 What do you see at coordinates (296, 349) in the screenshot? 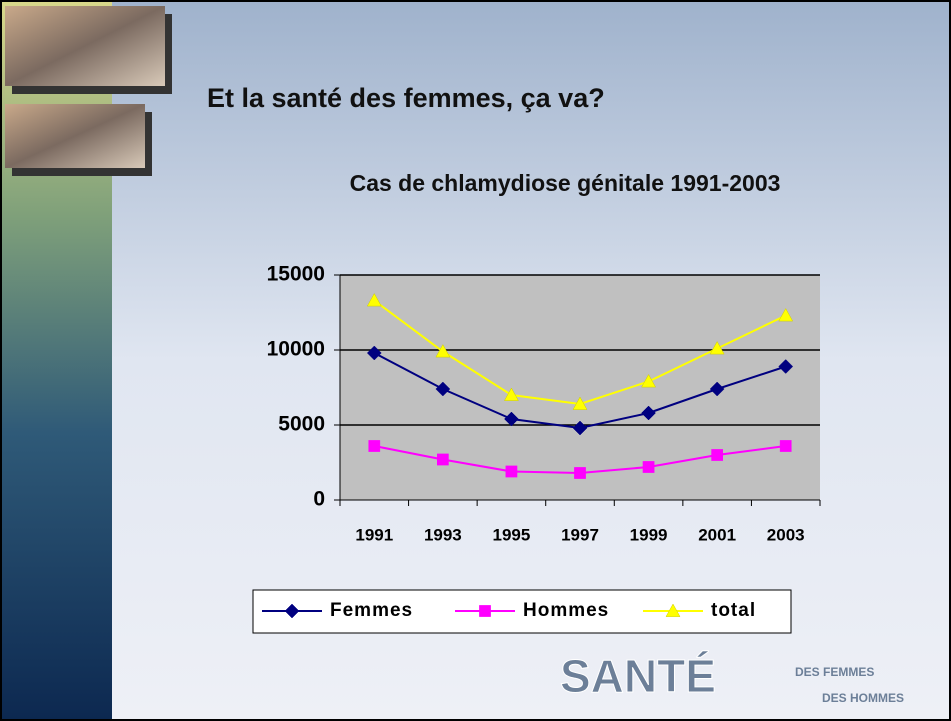
I see `y-tick-label: 10000` at bounding box center [296, 349].